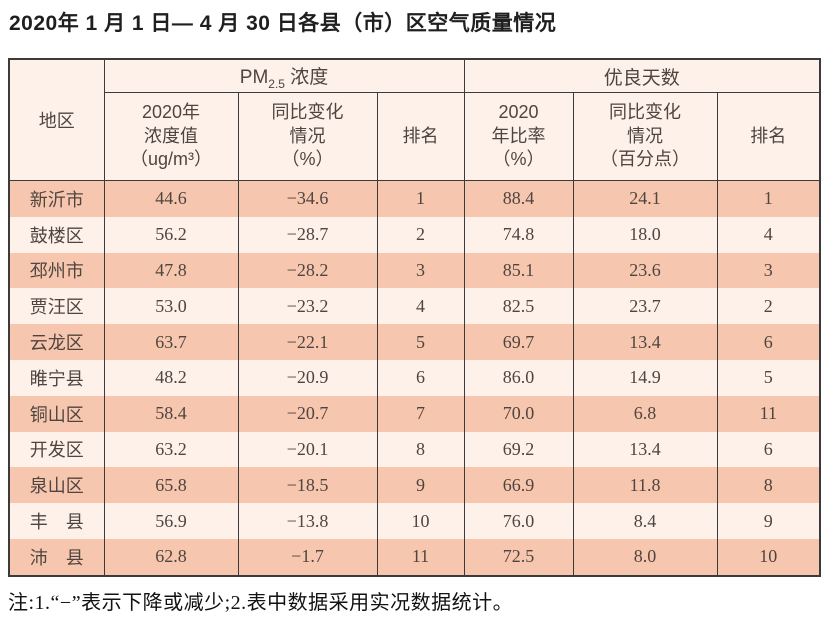  I want to click on value-cell: −20.1, so click(307, 449).